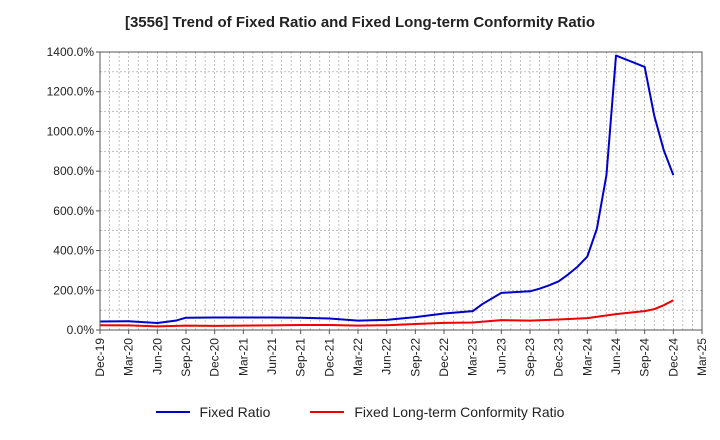 The width and height of the screenshot is (720, 440). I want to click on x-tick-label: Mar-21, so click(243, 357).